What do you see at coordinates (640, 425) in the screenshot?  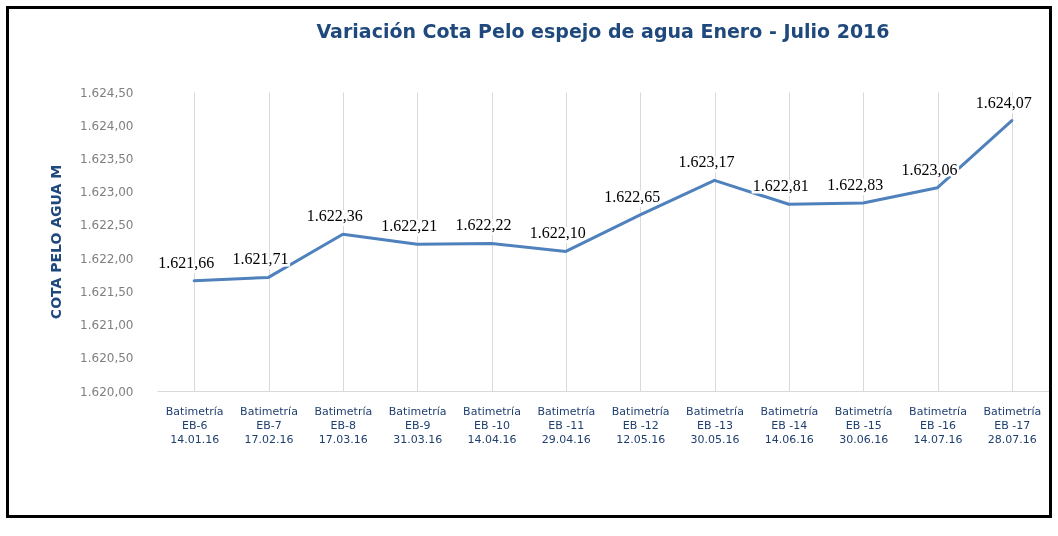 I see `x-tick-label: Batimetría EB -12 12.05.16` at bounding box center [640, 425].